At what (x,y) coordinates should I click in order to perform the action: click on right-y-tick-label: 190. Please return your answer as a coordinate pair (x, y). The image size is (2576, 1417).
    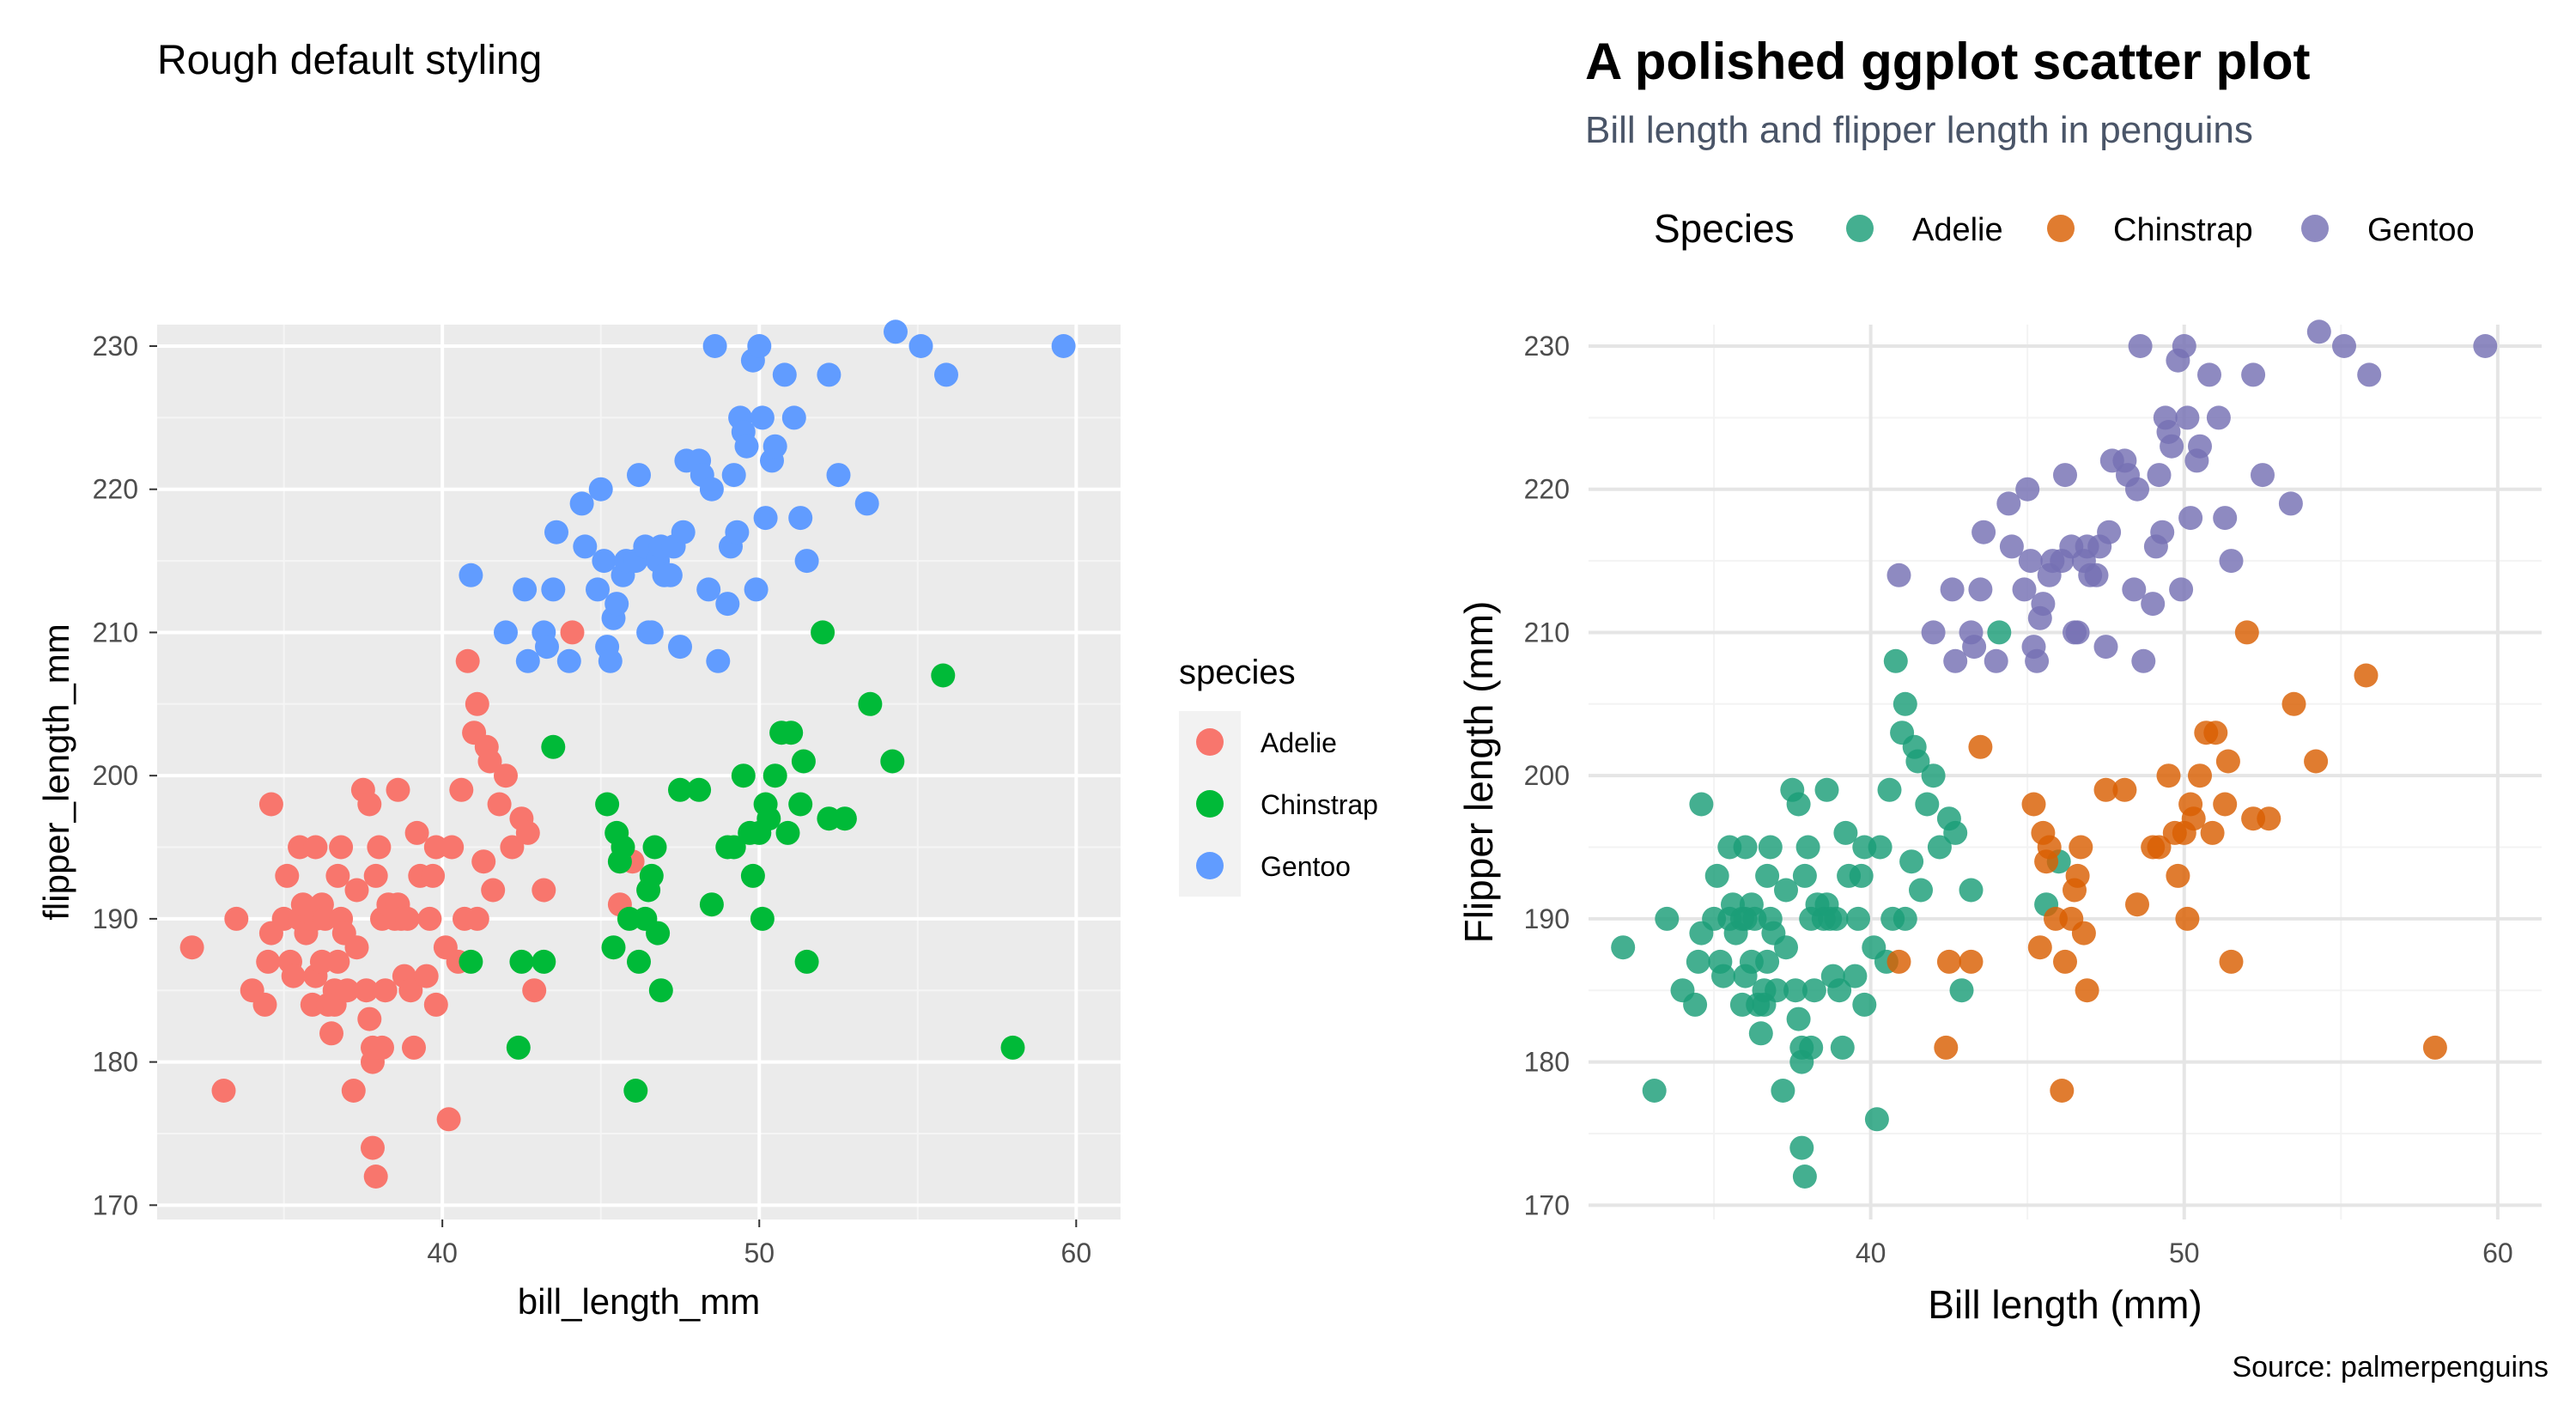
    Looking at the image, I should click on (1547, 918).